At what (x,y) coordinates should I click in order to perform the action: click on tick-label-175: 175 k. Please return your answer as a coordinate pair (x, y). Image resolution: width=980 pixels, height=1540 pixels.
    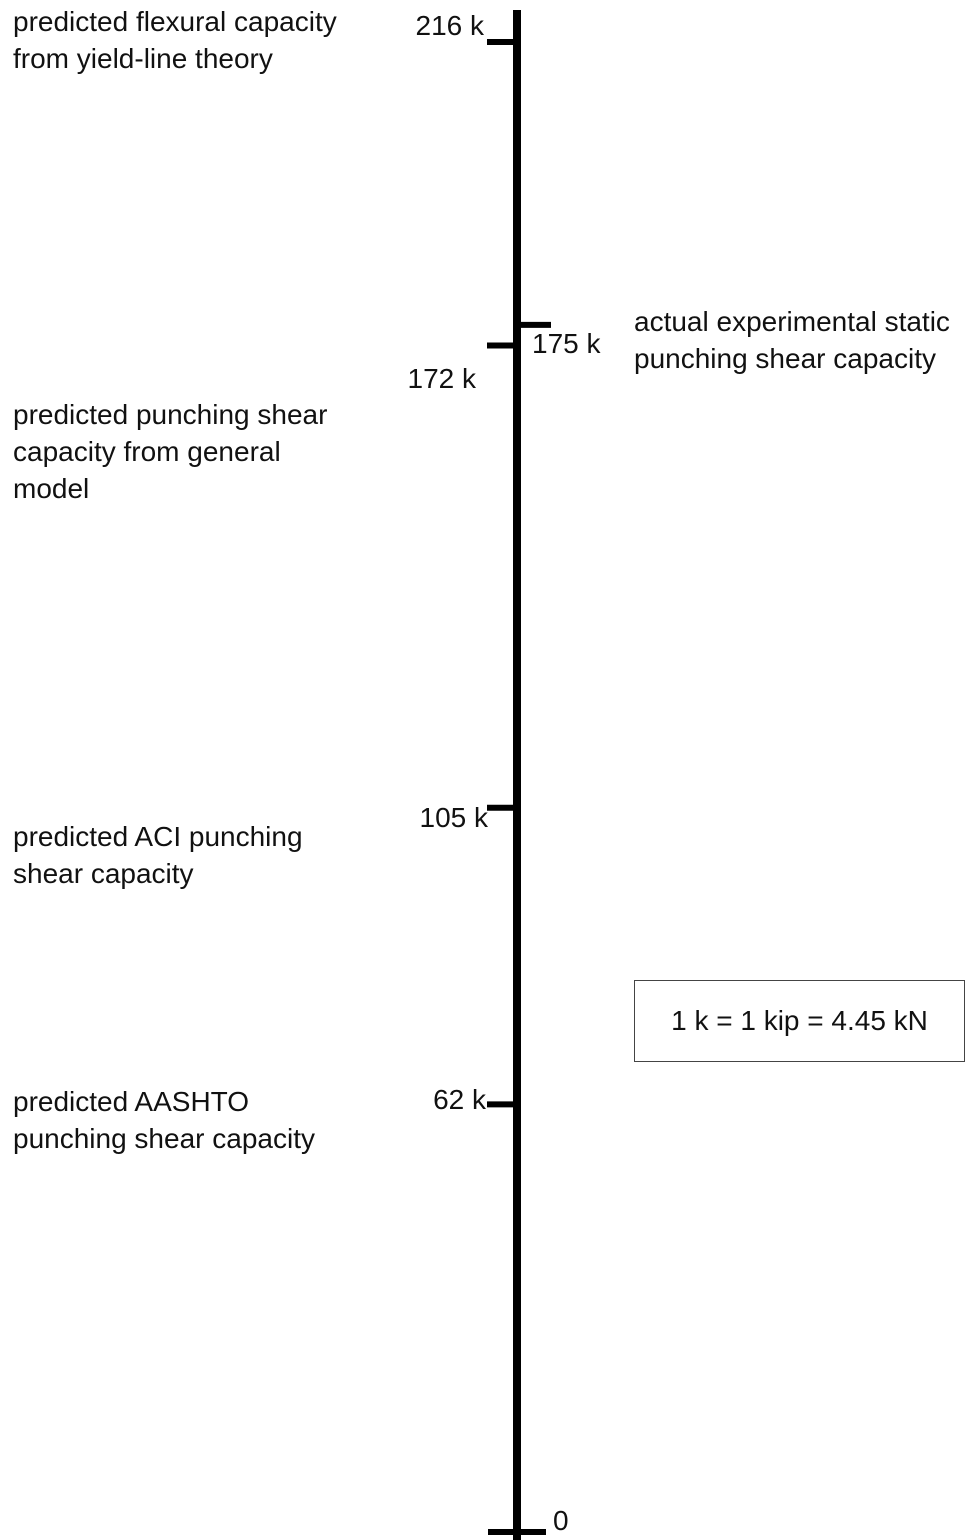
    Looking at the image, I should click on (566, 343).